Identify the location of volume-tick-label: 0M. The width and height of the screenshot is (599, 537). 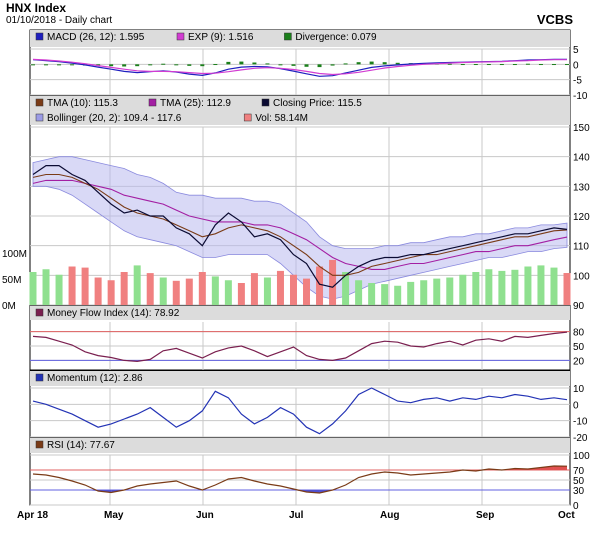
(9, 306).